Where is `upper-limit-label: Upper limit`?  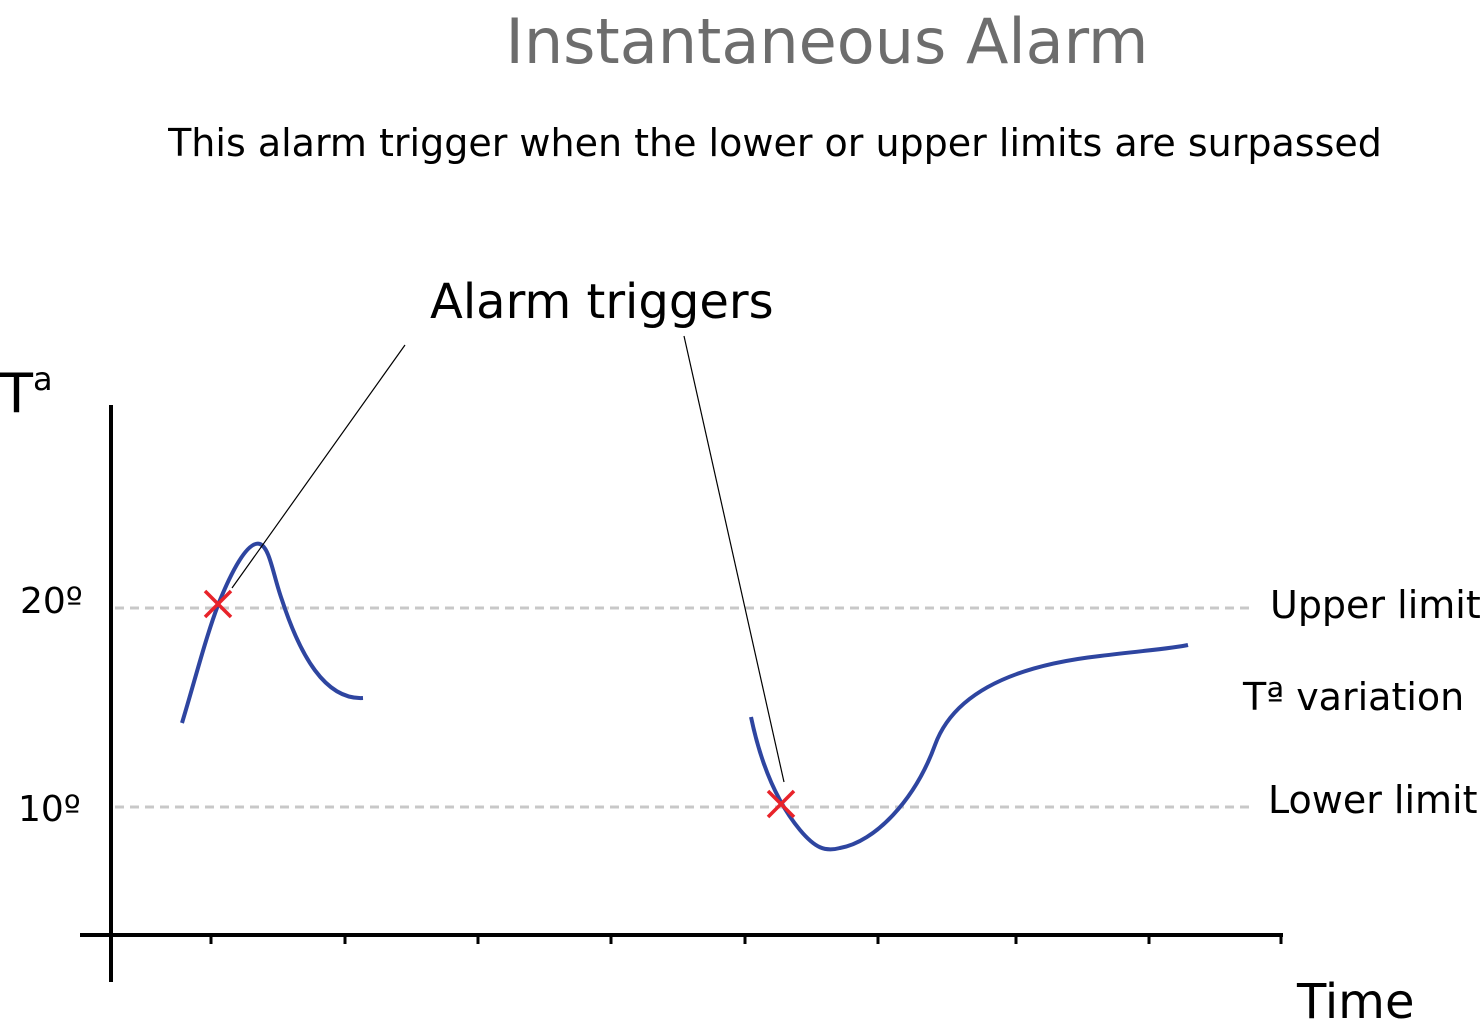
upper-limit-label: Upper limit is located at coordinates (1375, 605).